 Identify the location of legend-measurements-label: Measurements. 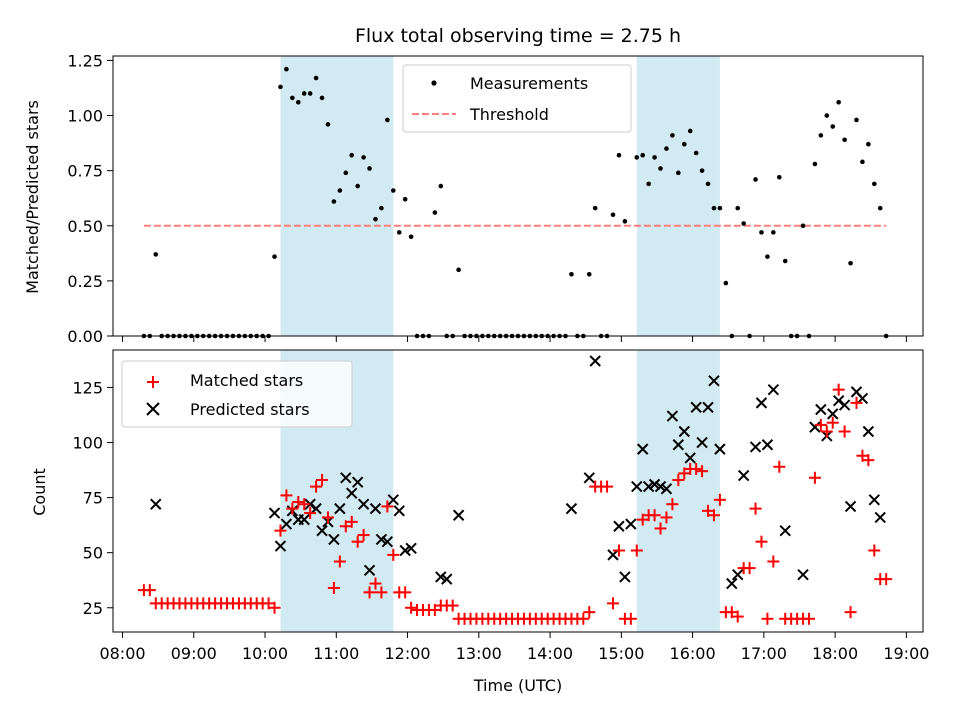
(529, 83).